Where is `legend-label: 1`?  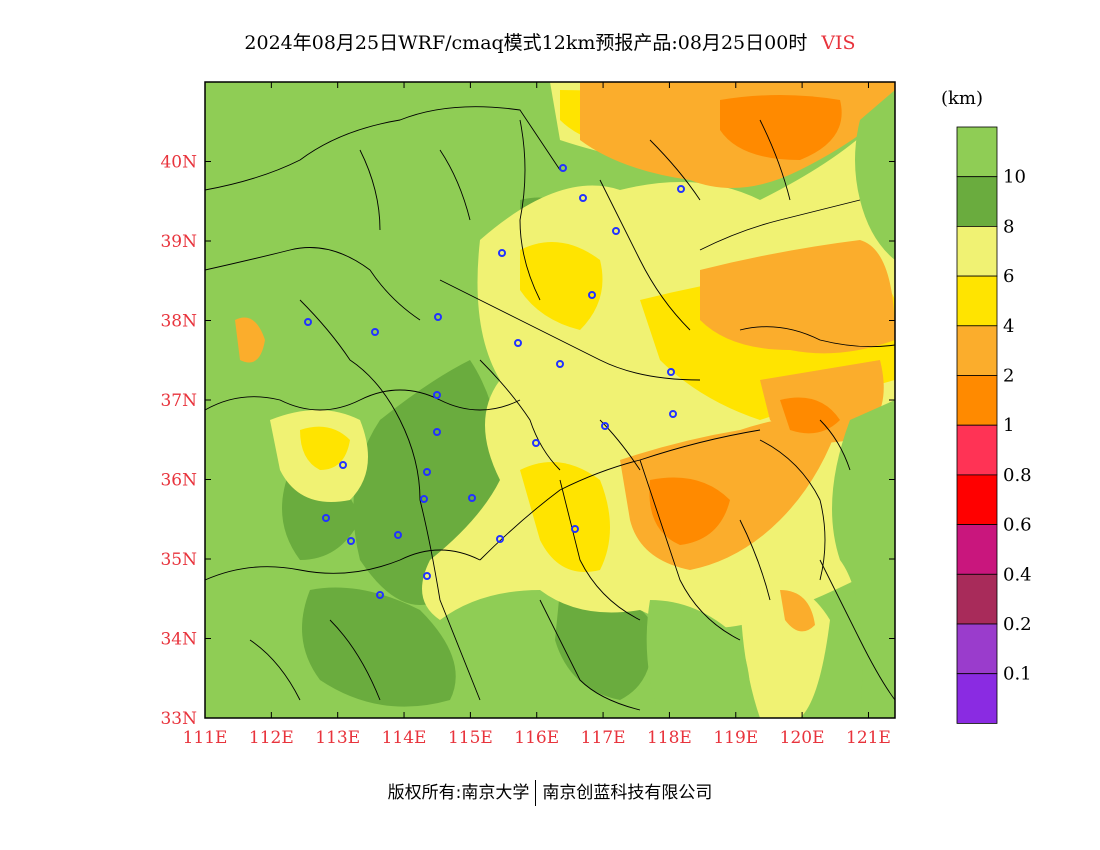 legend-label: 1 is located at coordinates (1008, 425).